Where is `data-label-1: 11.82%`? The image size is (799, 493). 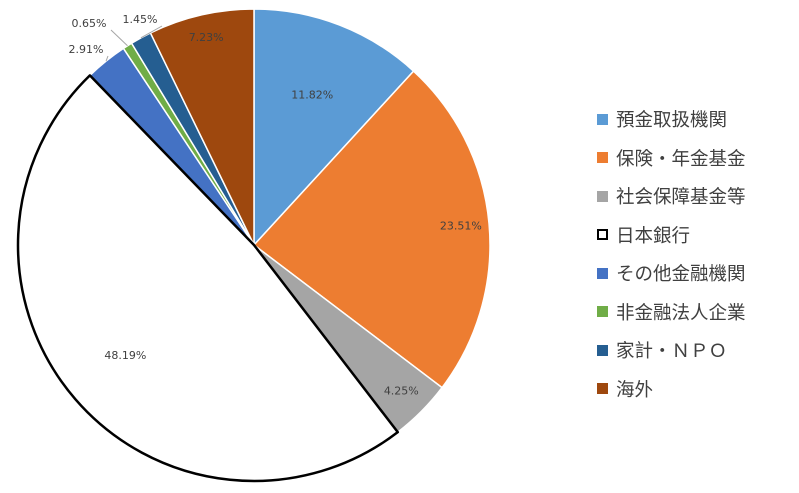 data-label-1: 11.82% is located at coordinates (312, 94).